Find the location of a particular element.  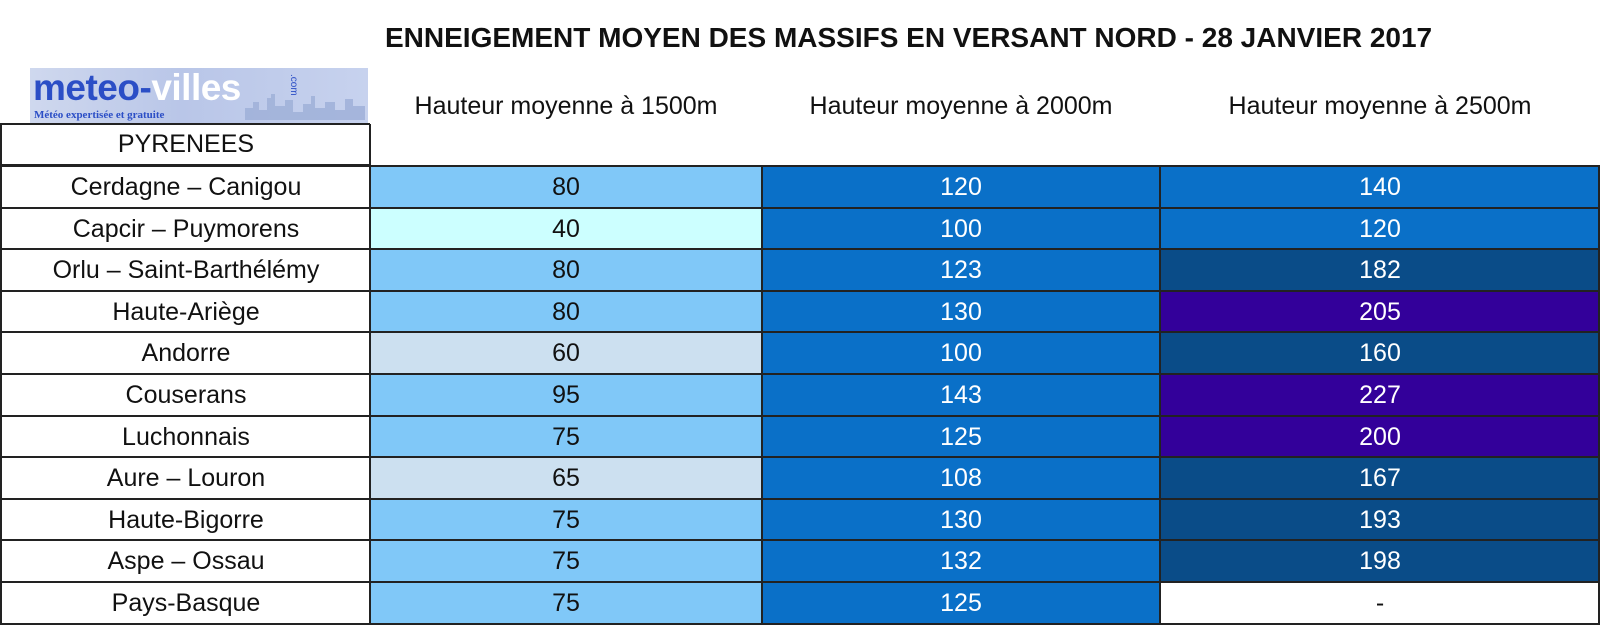

massif-name: Aure – Louron is located at coordinates (186, 479).